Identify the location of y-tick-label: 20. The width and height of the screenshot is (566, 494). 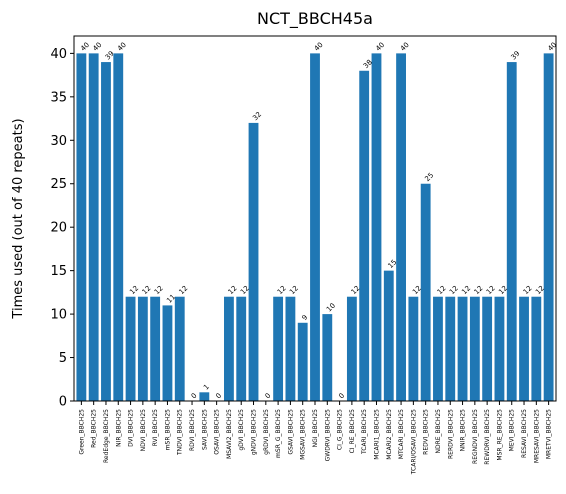
(58, 228).